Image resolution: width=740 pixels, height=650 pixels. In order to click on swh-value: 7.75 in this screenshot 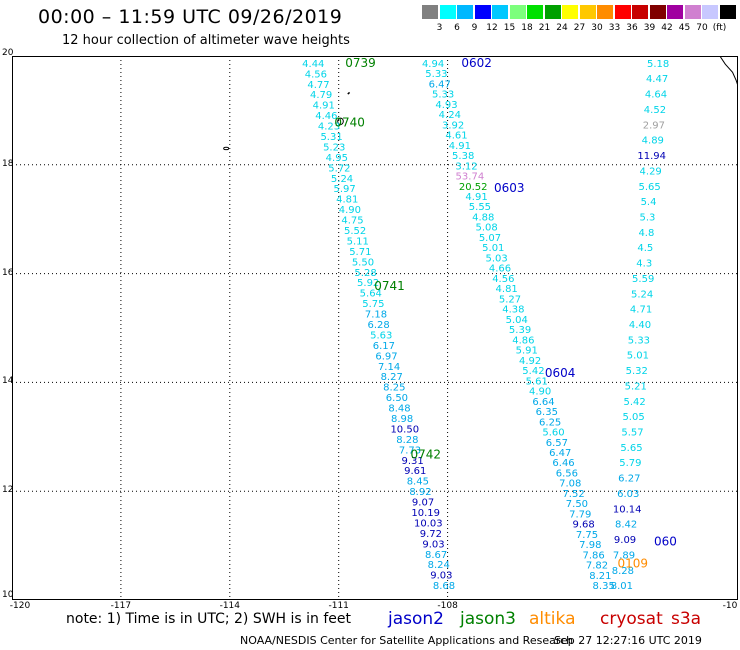, I will do `click(587, 535)`.